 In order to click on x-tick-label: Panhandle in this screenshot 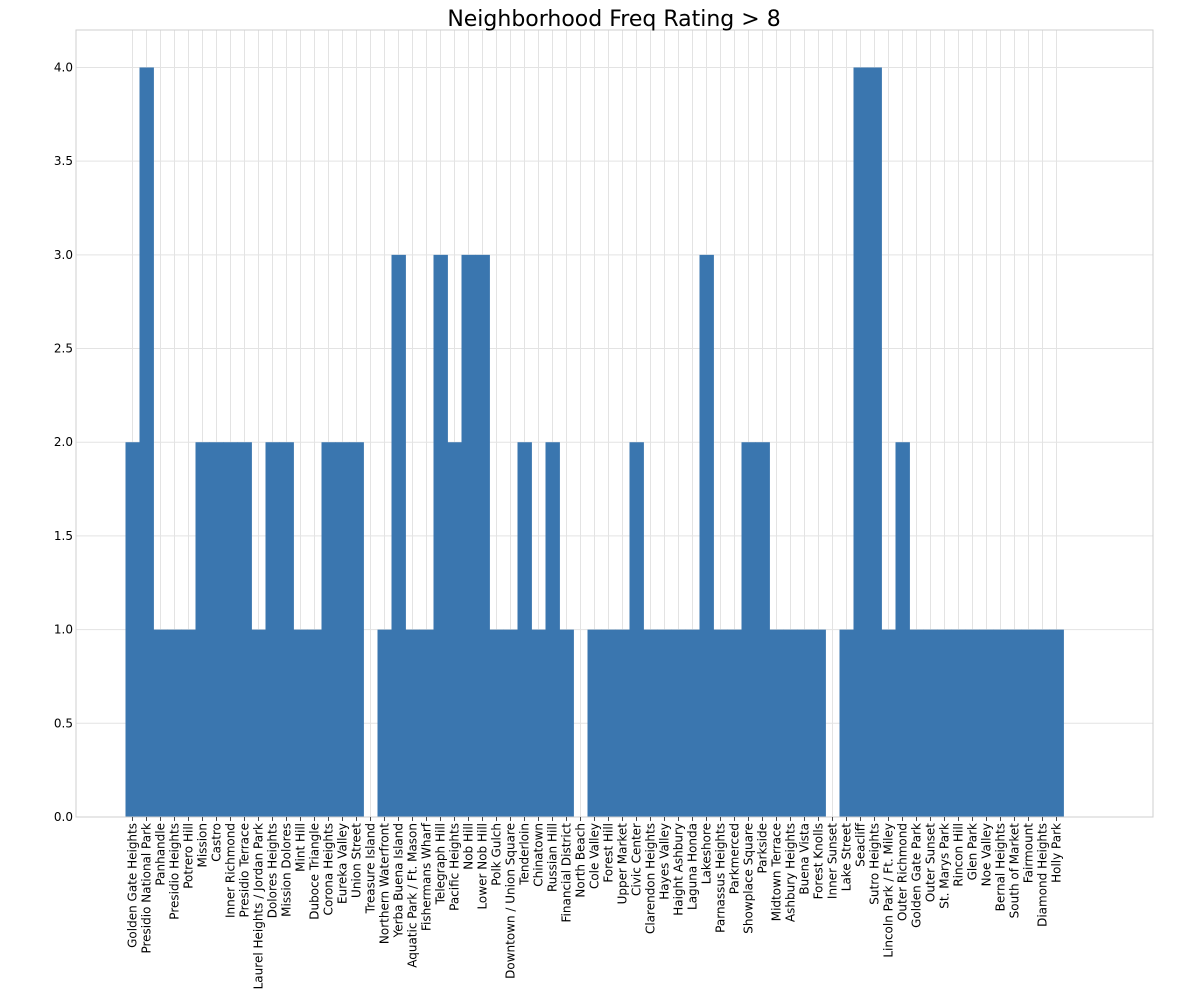, I will do `click(161, 854)`.